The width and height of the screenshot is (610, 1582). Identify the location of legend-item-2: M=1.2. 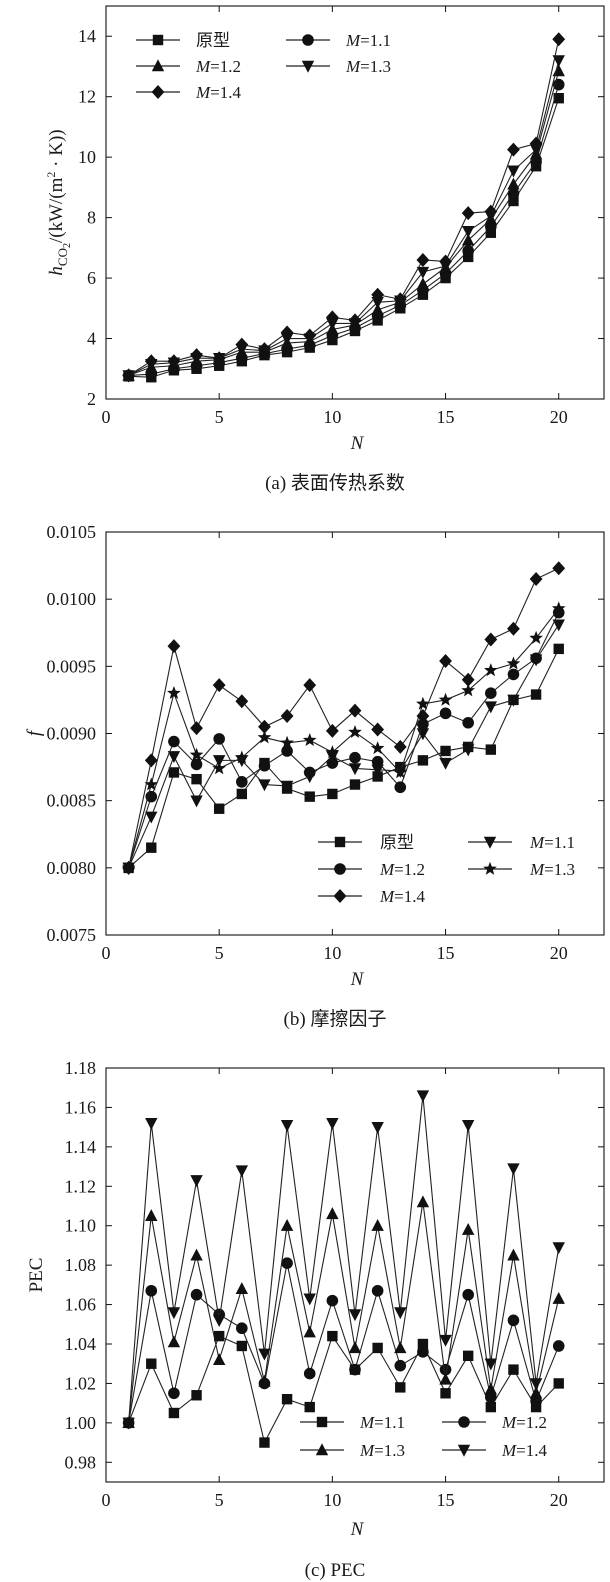
(494, 1422).